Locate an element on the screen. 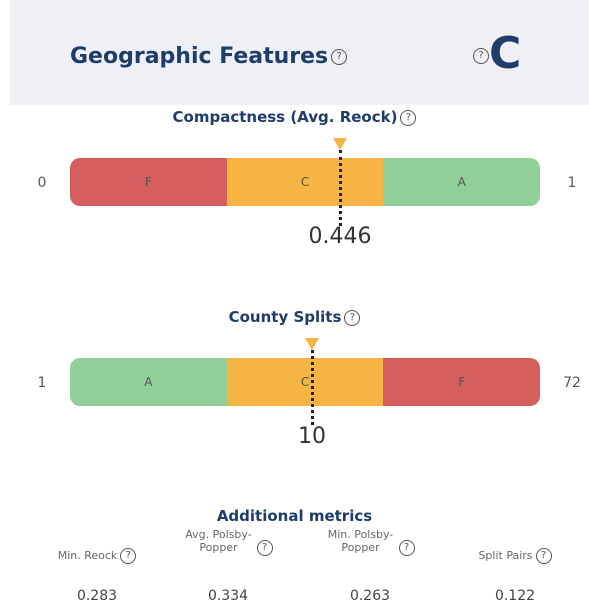 The image size is (589, 608). grade: C is located at coordinates (505, 53).